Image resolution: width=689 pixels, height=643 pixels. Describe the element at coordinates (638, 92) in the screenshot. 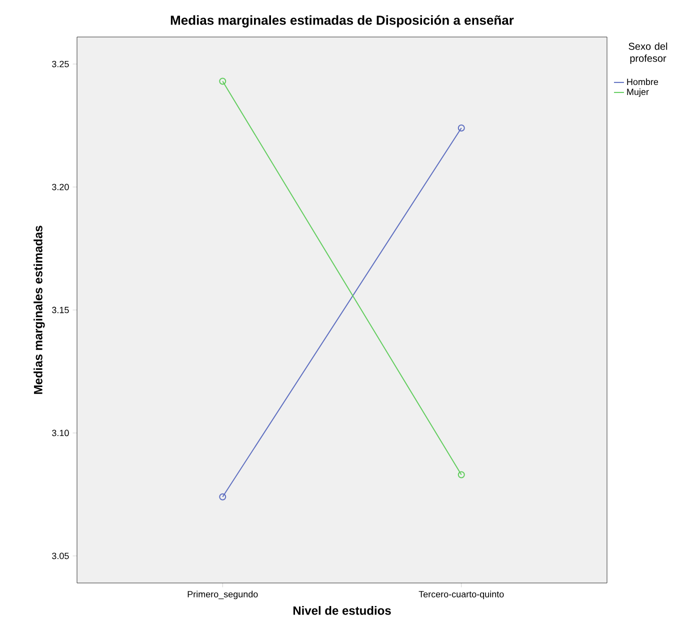

I see `legend-label: Mujer` at that location.